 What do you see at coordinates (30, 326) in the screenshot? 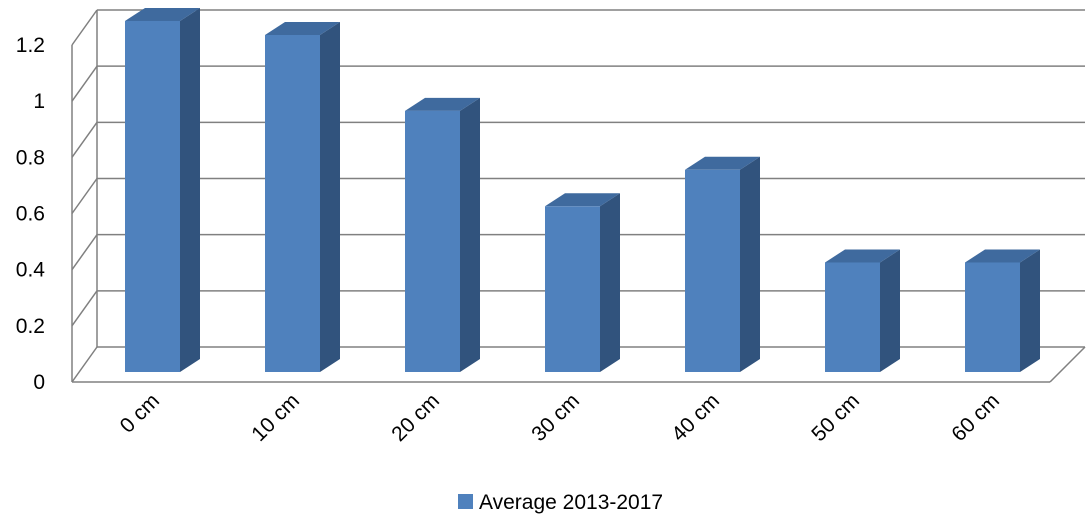
I see `y-tick-label: 0.2` at bounding box center [30, 326].